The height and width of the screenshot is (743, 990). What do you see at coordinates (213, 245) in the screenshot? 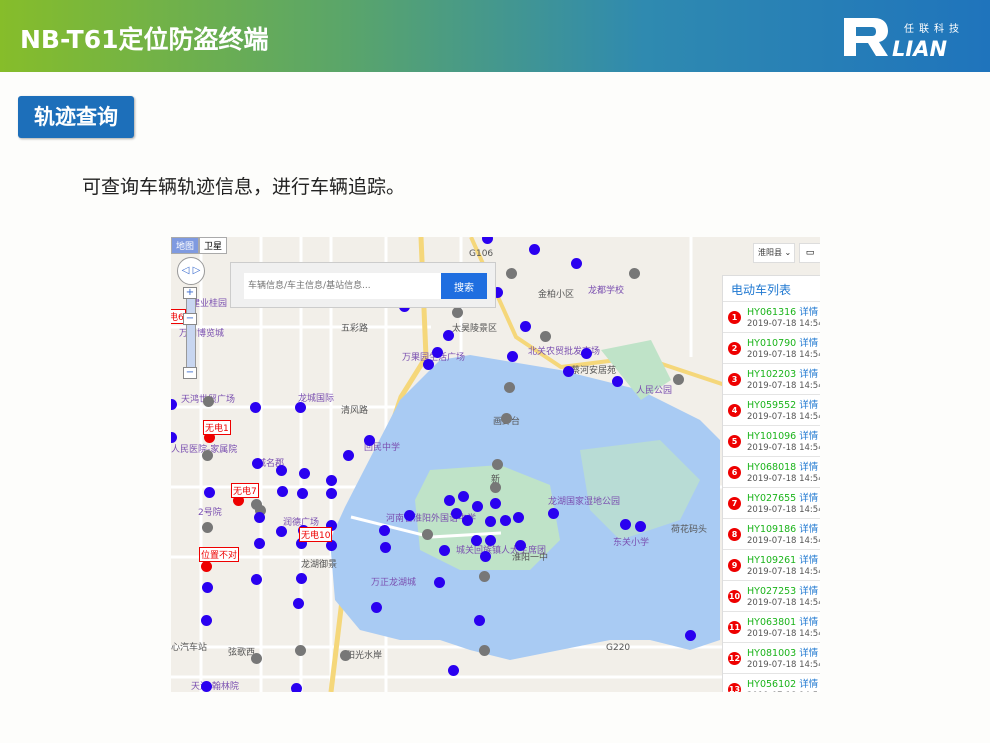
I see `map-type-satellite: 卫星` at bounding box center [213, 245].